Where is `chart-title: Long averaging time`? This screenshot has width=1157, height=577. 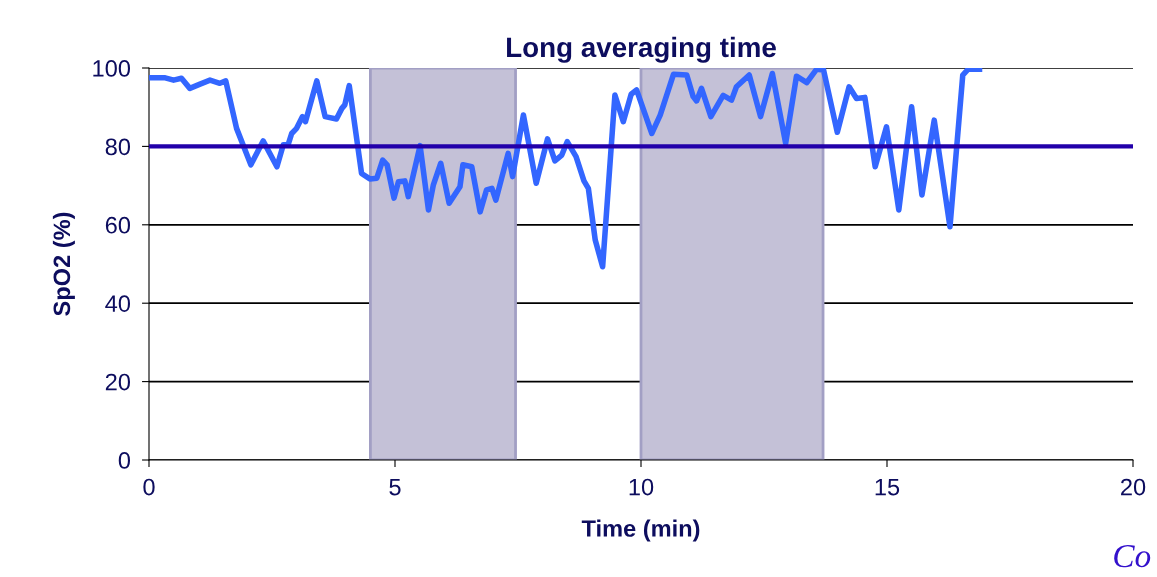
chart-title: Long averaging time is located at coordinates (641, 49).